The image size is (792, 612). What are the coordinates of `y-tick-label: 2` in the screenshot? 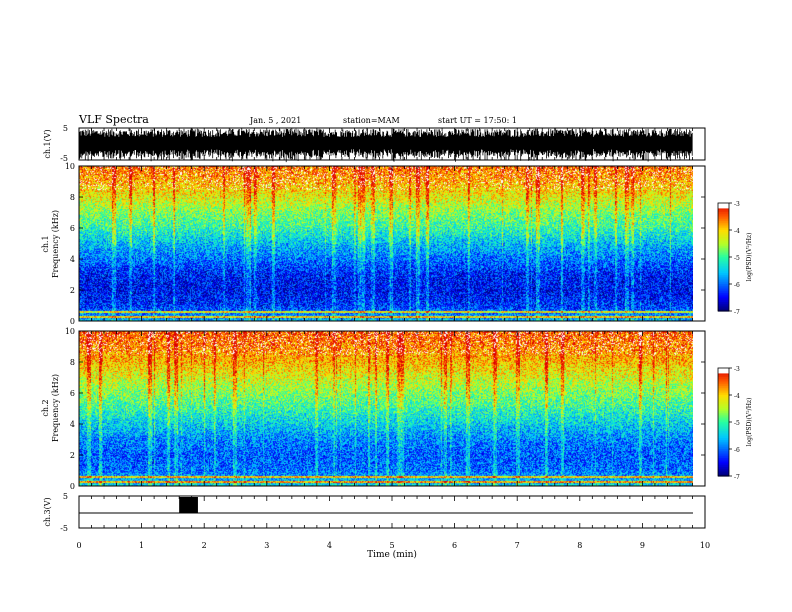 It's located at (72, 290).